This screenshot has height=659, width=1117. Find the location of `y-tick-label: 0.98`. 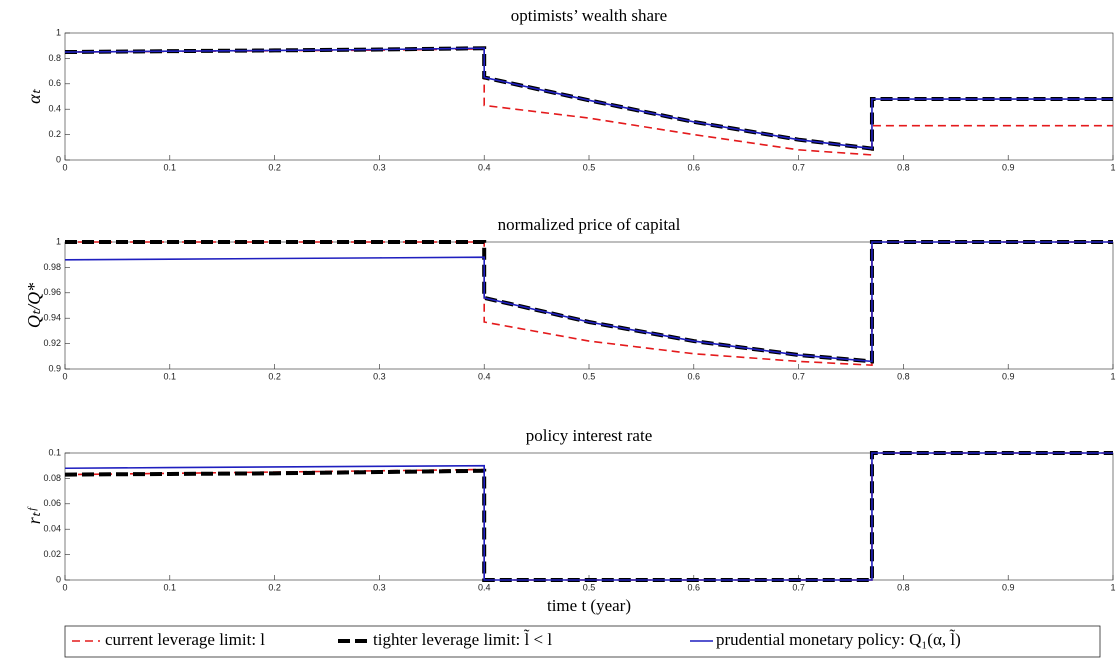

y-tick-label: 0.98 is located at coordinates (52, 267).